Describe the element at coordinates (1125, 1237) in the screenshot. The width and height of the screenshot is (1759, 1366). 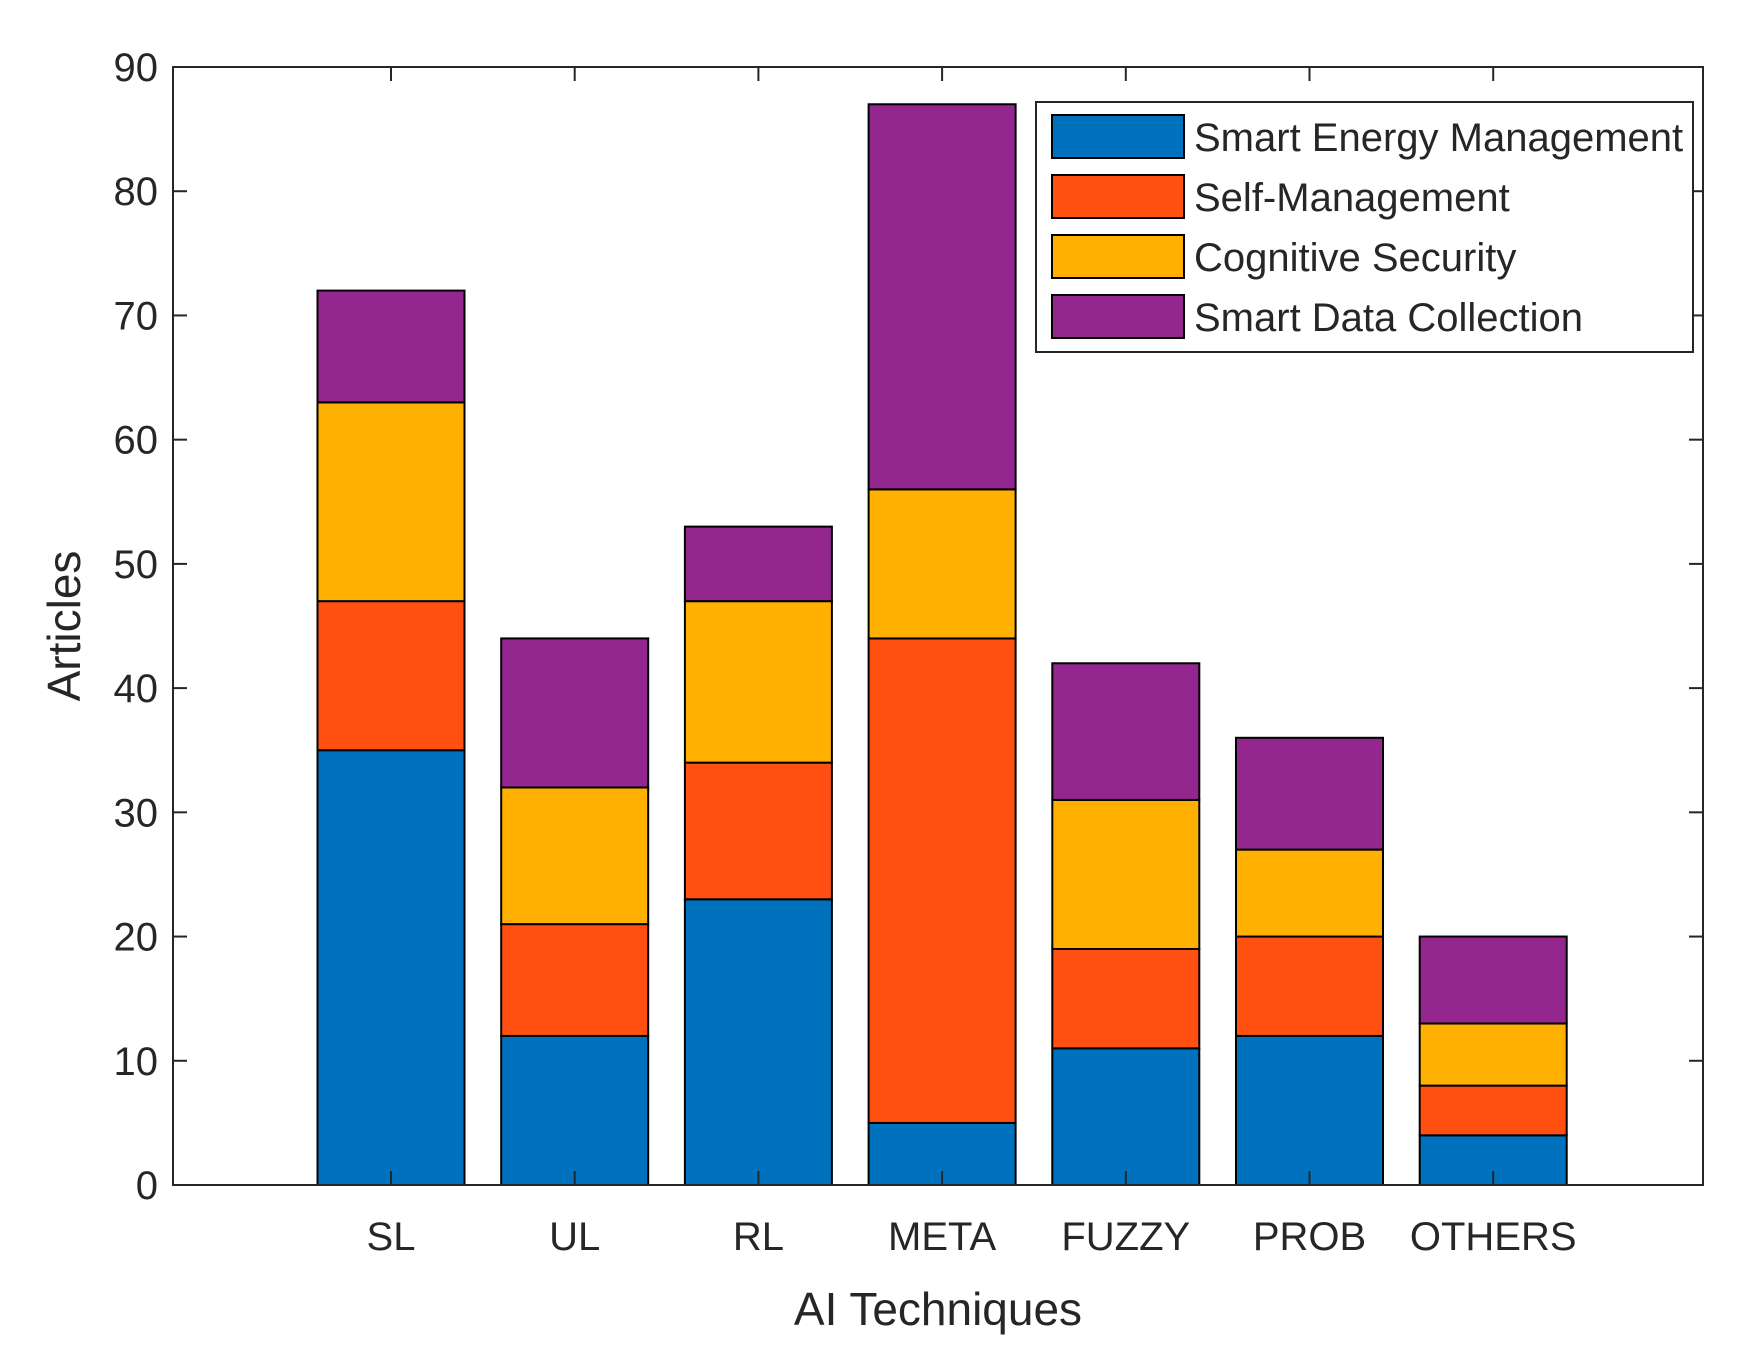
I see `x-tick-label: FUZZY` at that location.